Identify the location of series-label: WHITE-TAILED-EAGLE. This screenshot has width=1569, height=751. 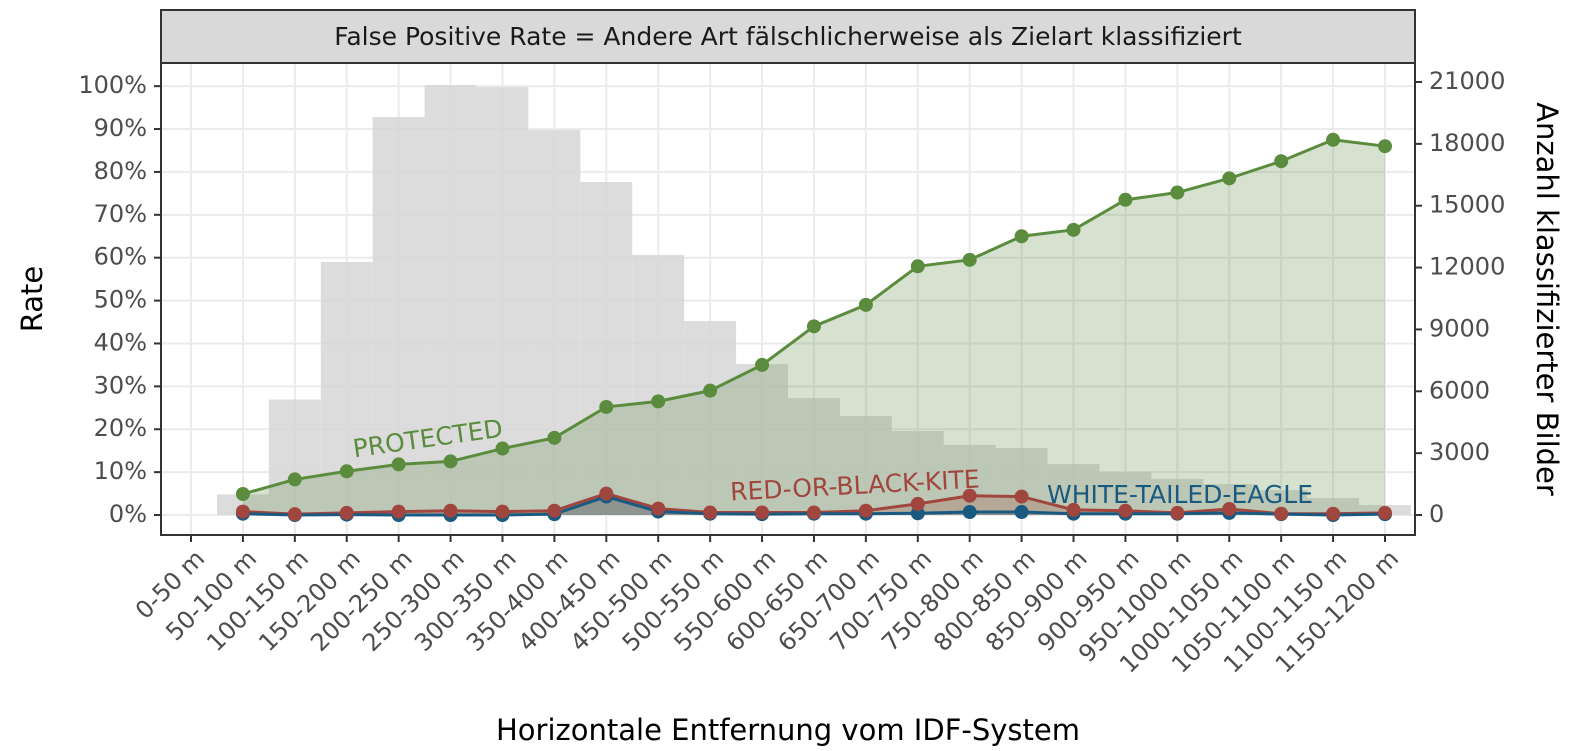
(1180, 494).